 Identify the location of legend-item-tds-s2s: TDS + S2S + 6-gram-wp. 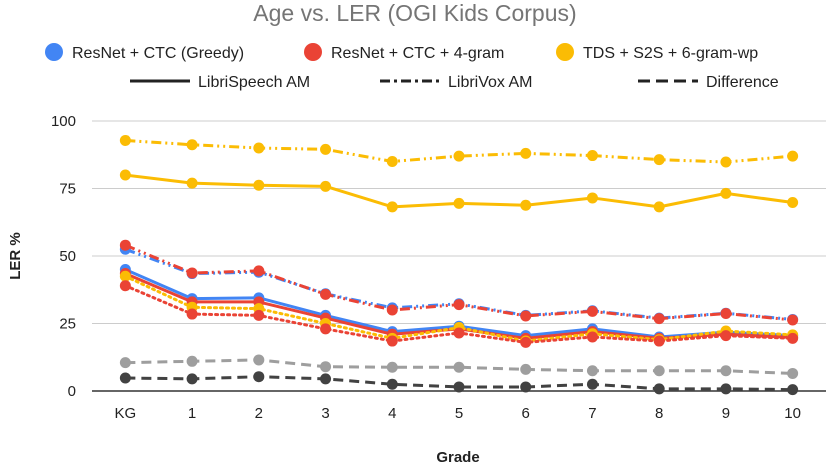
(657, 52).